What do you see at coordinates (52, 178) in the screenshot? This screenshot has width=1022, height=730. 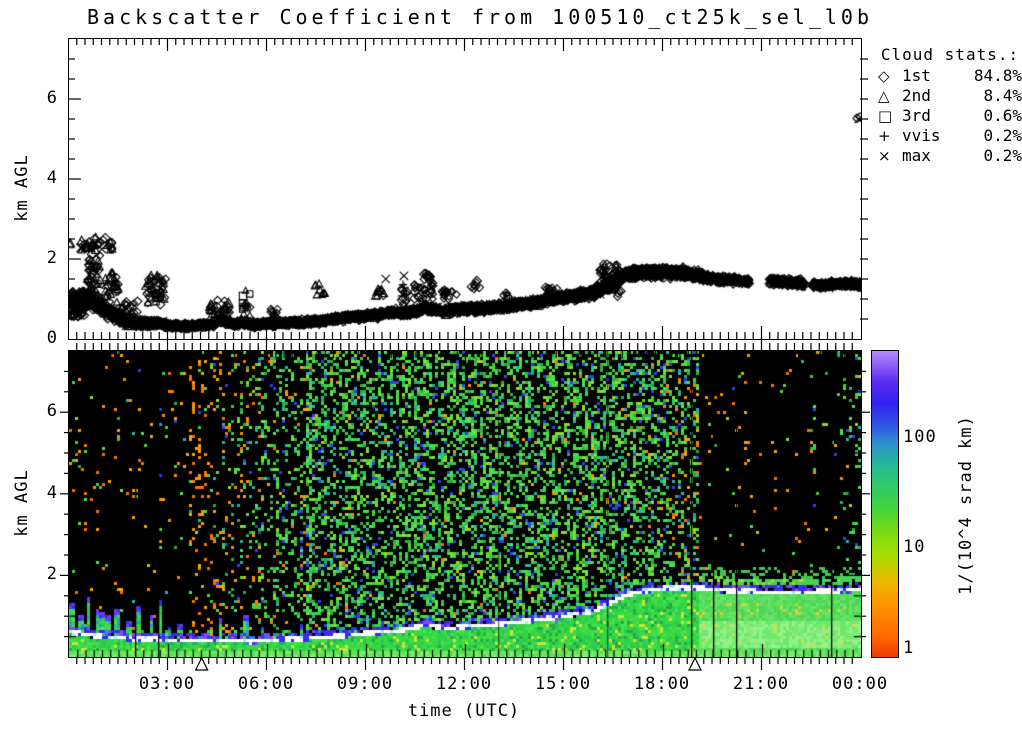 I see `y-tick-label-top: 4` at bounding box center [52, 178].